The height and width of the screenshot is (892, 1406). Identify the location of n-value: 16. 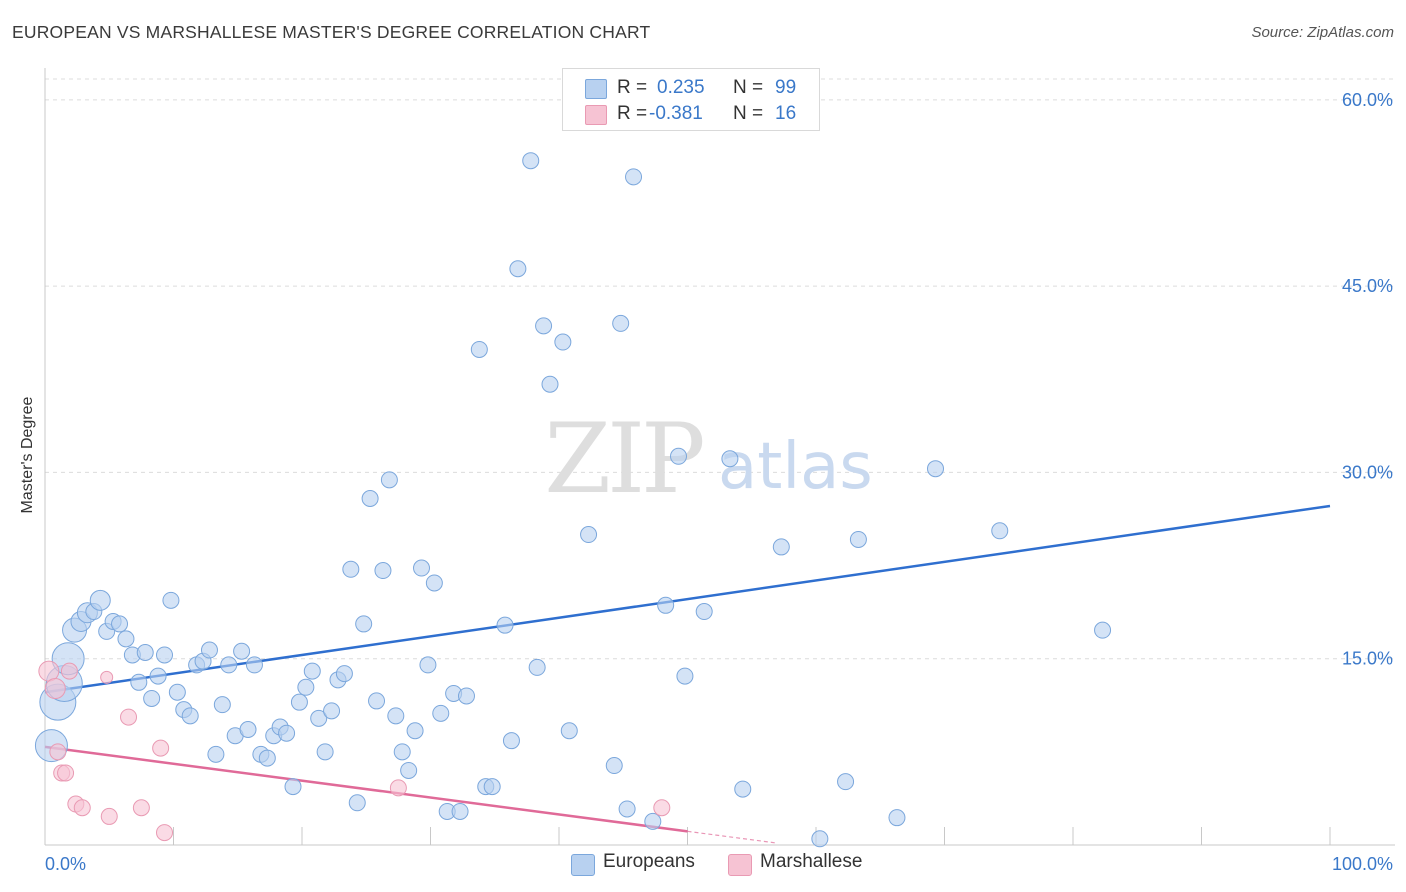
(786, 113).